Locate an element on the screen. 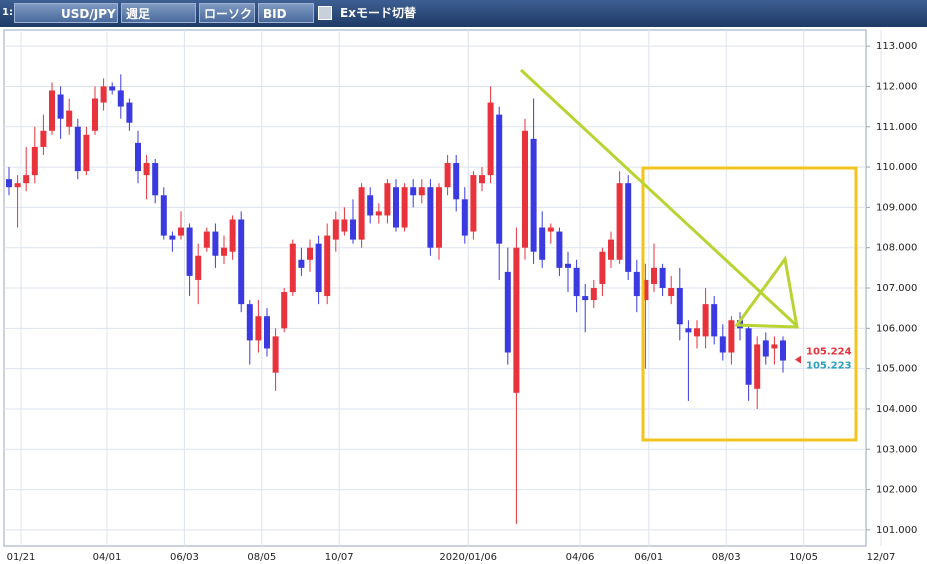  x-tick-label: 06/01 is located at coordinates (648, 557).